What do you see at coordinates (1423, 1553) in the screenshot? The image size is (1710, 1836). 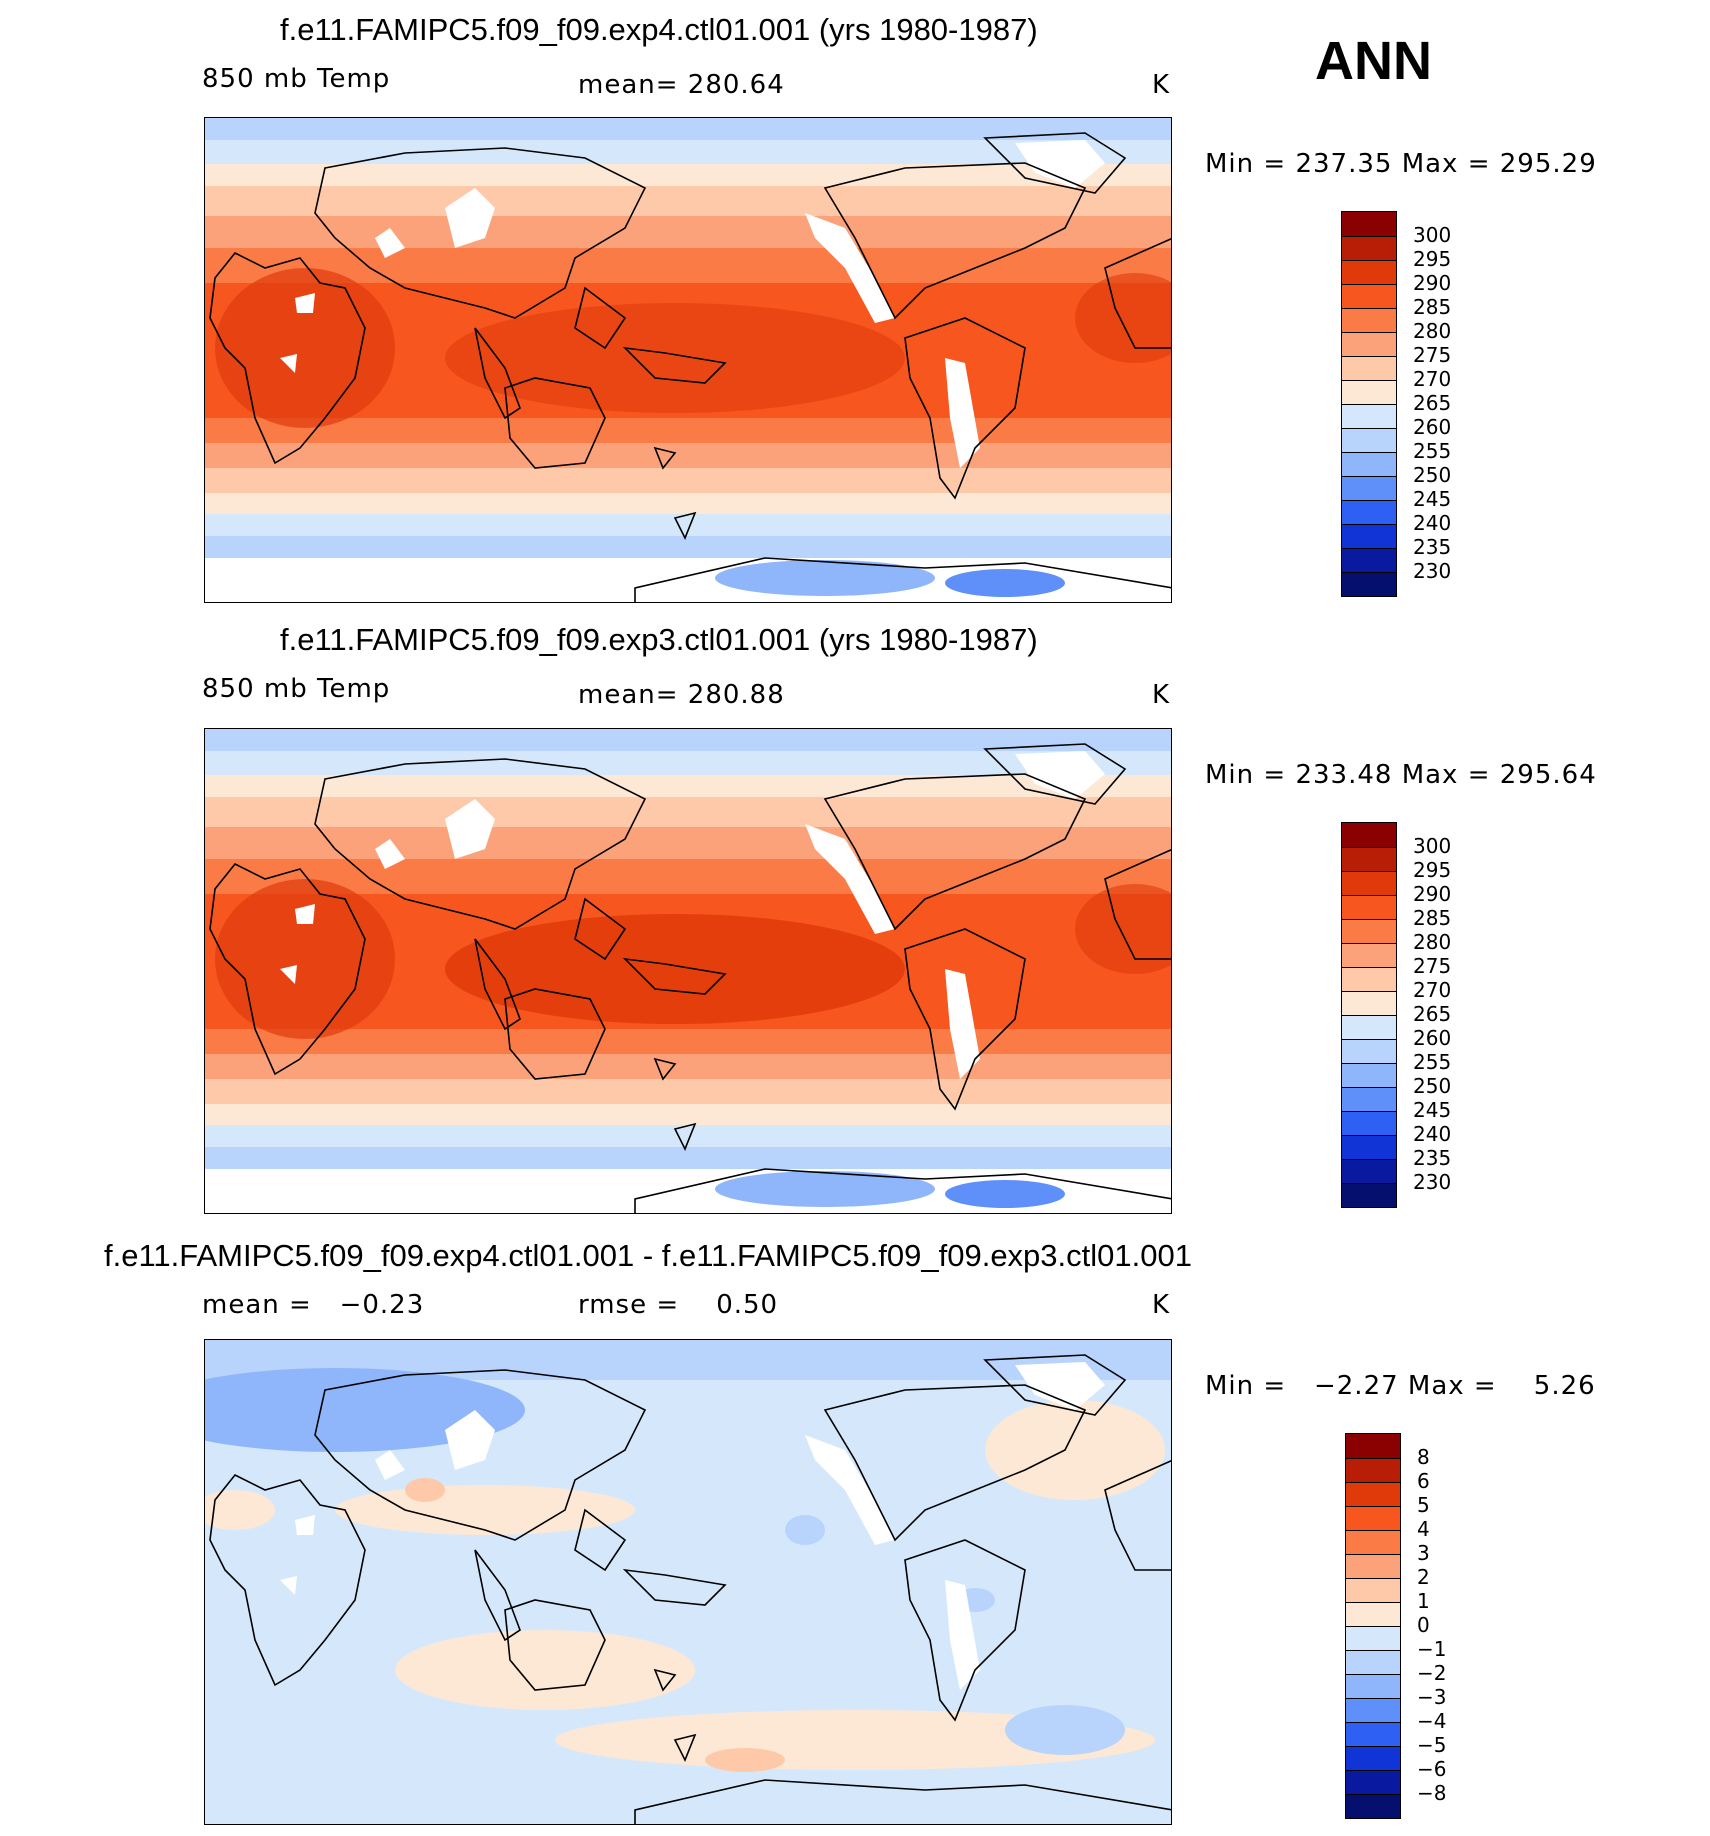 I see `colorbar-tick-label: 3` at bounding box center [1423, 1553].